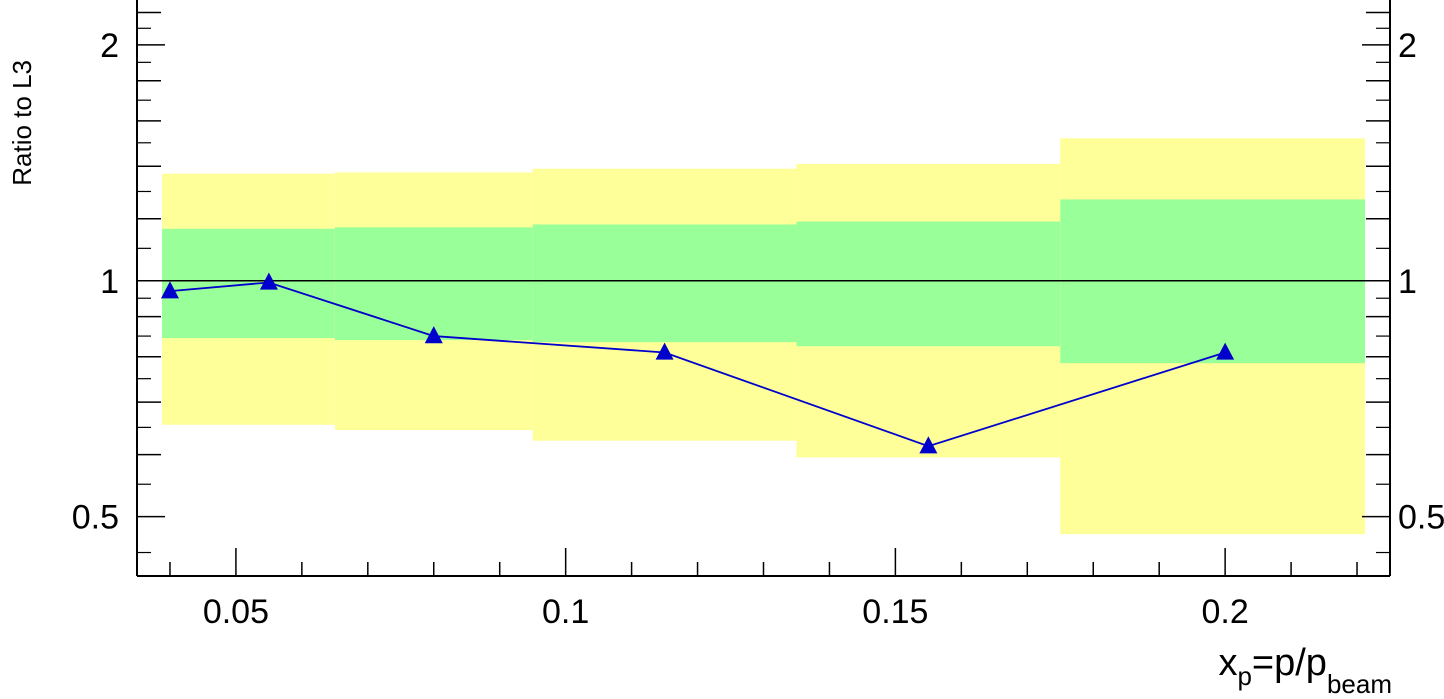  What do you see at coordinates (1359, 684) in the screenshot?
I see `x-axis-title-sub-beam: beam` at bounding box center [1359, 684].